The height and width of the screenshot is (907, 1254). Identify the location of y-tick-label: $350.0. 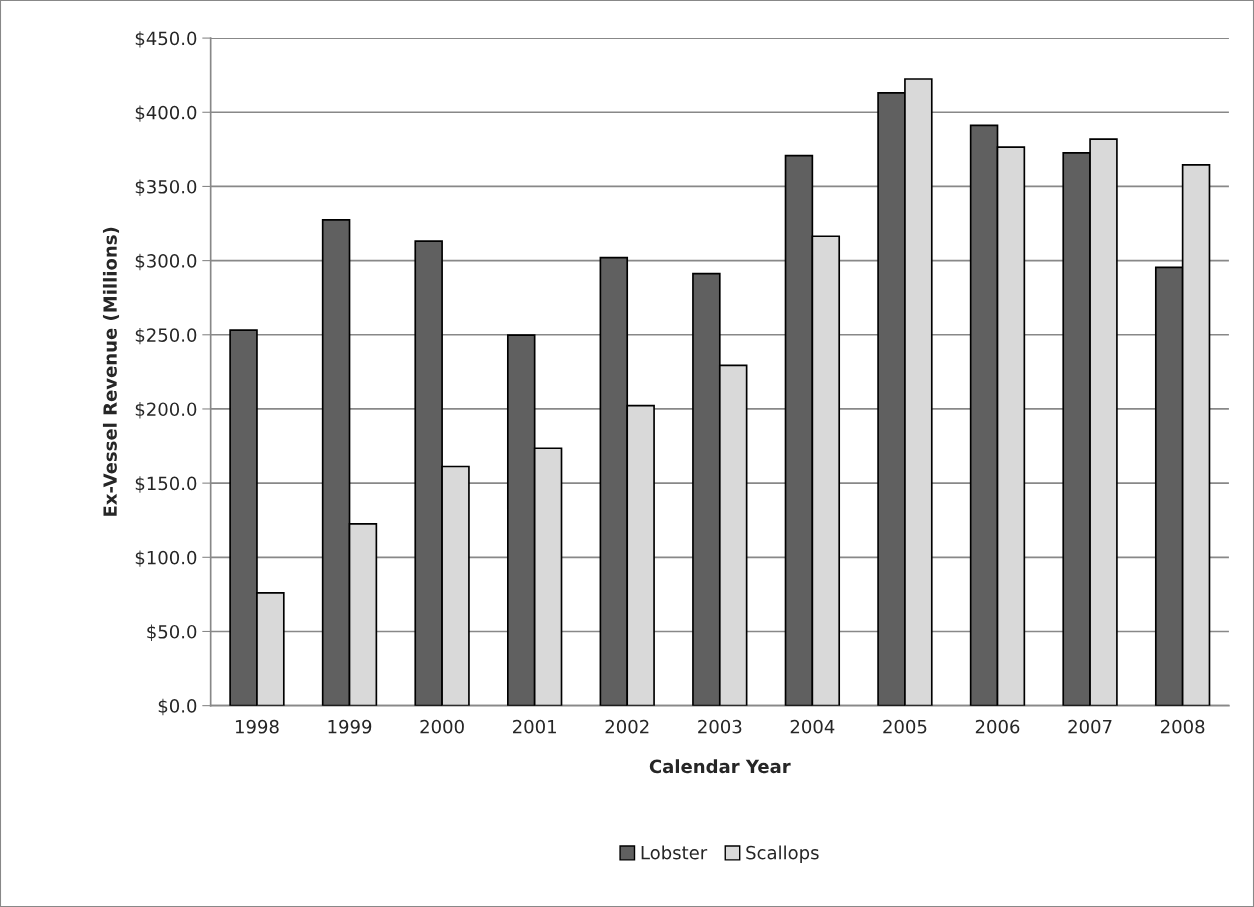
(166, 187).